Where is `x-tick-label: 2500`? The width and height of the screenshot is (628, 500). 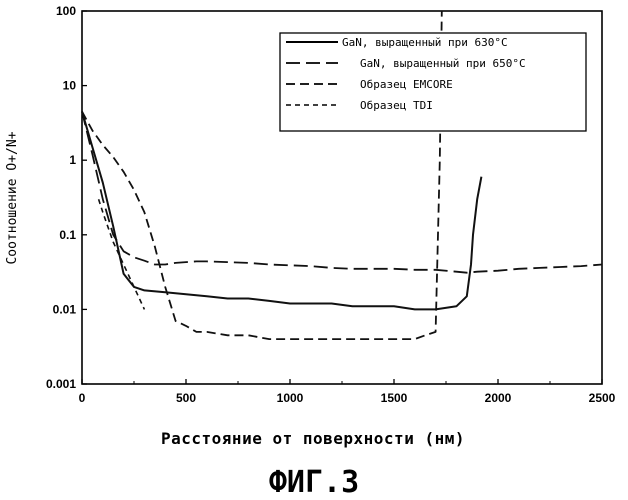 x-tick-label: 2500 is located at coordinates (602, 398).